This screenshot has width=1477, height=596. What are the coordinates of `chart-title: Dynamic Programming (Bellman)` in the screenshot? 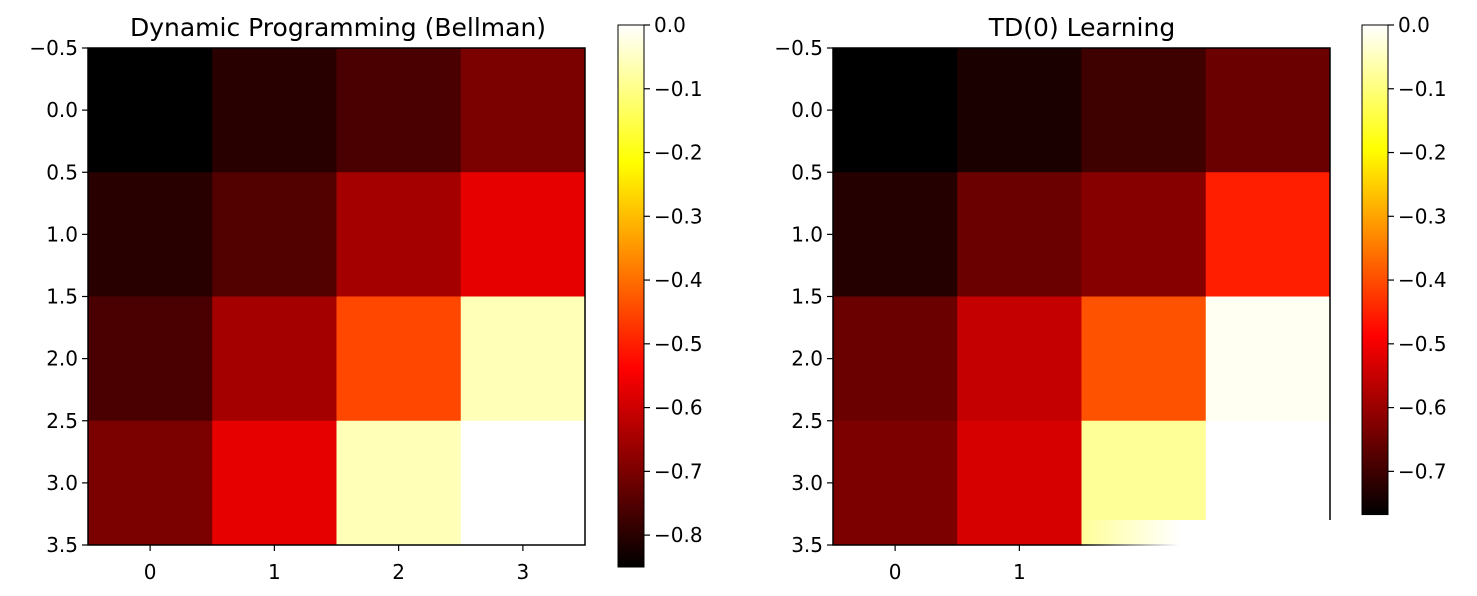 It's located at (338, 27).